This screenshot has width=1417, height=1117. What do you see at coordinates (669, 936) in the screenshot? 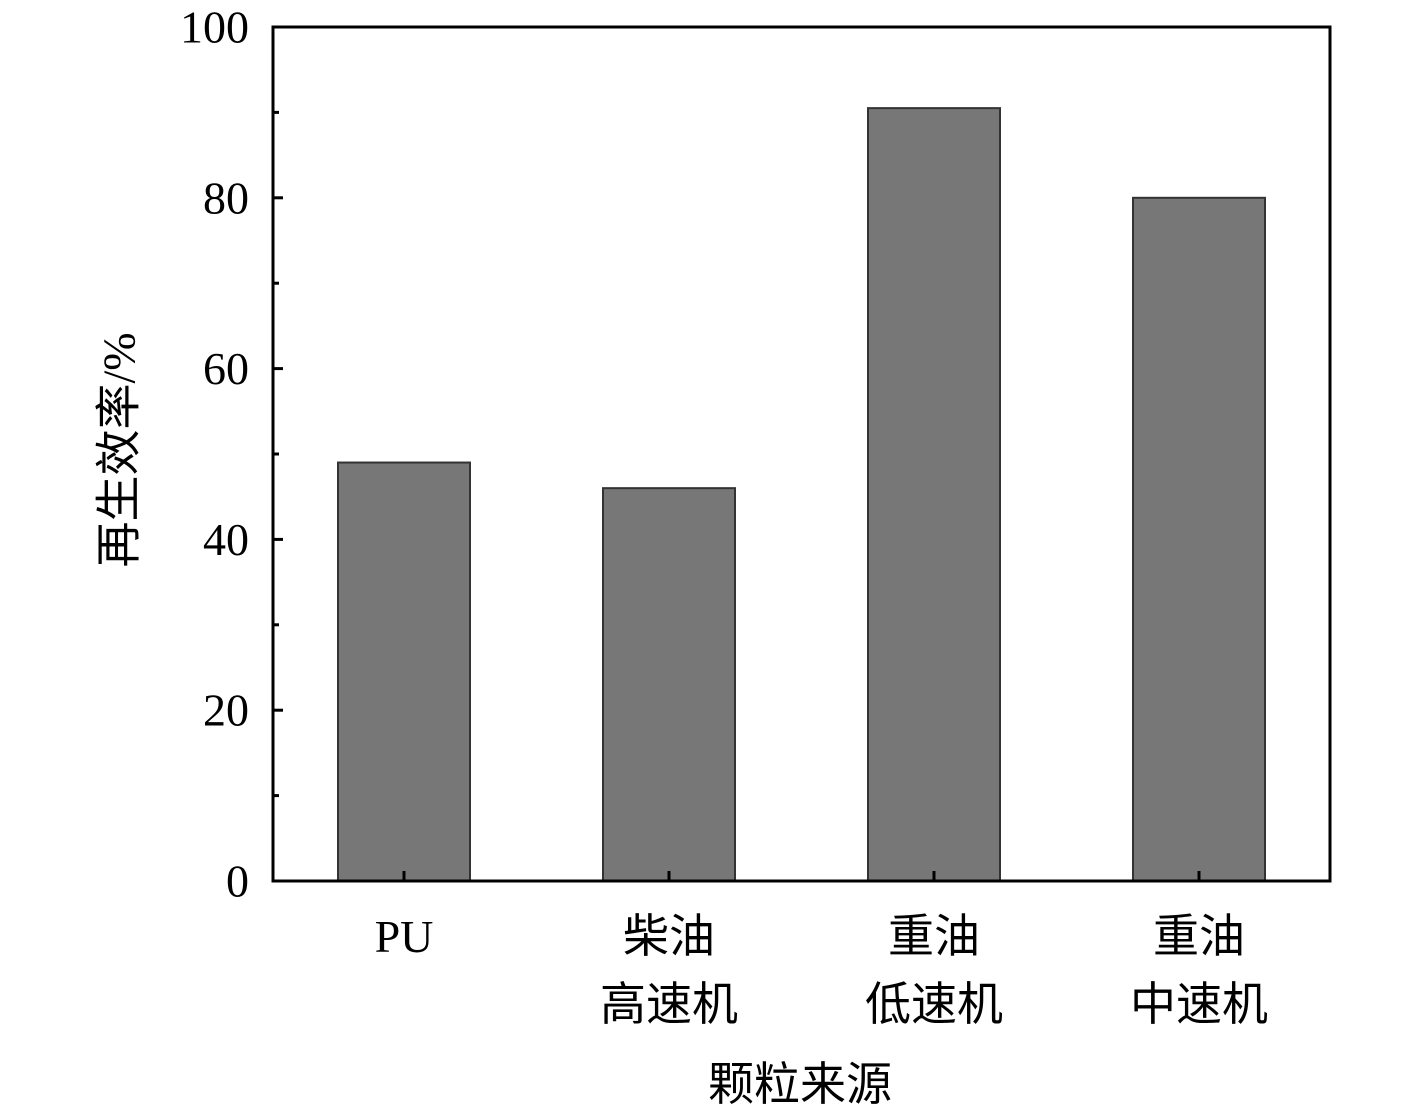
I see `x-category-label: 柴油` at bounding box center [669, 936].